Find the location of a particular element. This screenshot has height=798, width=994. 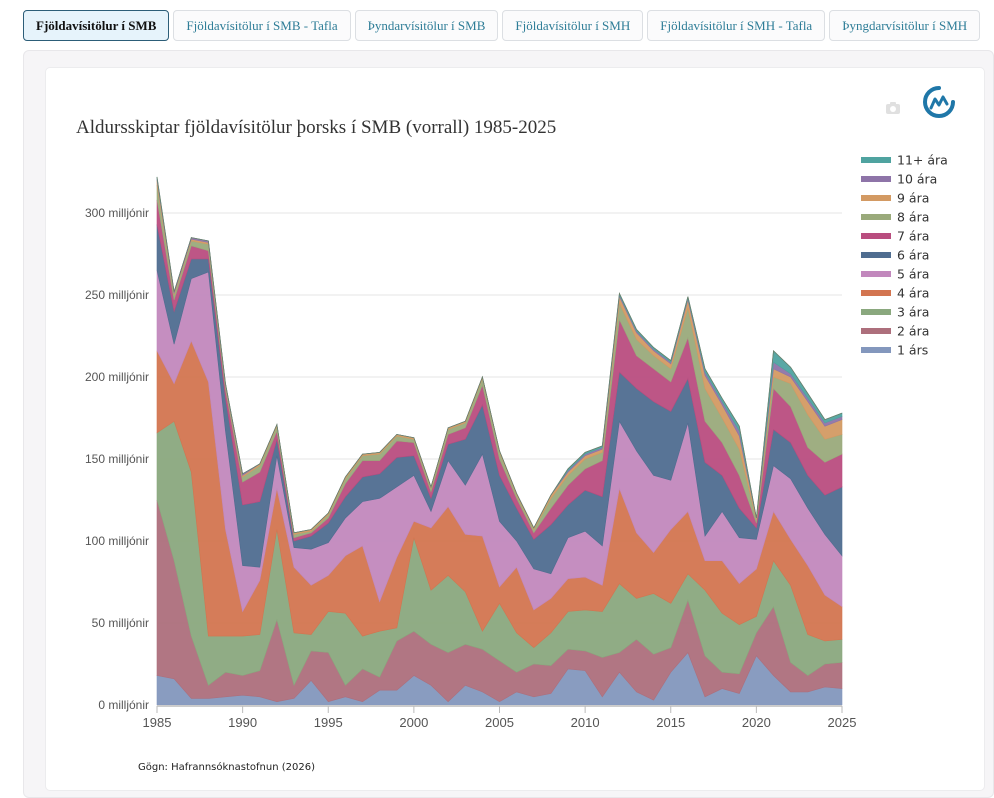

x-tick-label: 2010 is located at coordinates (585, 722).